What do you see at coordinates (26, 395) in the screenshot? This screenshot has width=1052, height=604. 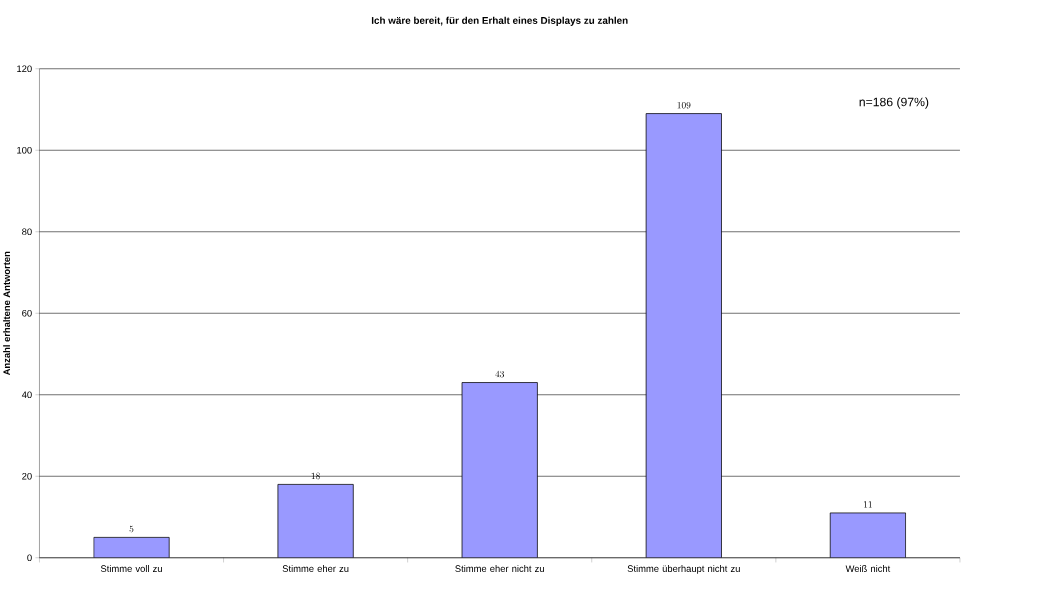 I see `y-tick-label: 40` at bounding box center [26, 395].